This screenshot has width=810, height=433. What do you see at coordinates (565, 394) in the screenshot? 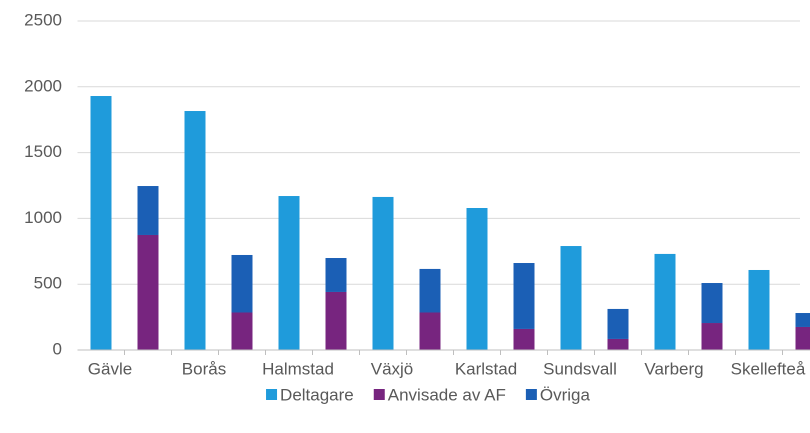
I see `legend-label: Övriga` at bounding box center [565, 394].